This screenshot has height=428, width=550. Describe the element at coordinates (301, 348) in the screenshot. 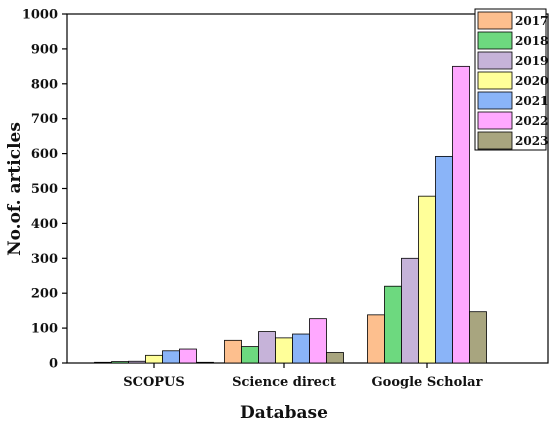

I see `bar-2021-science-direct` at that location.